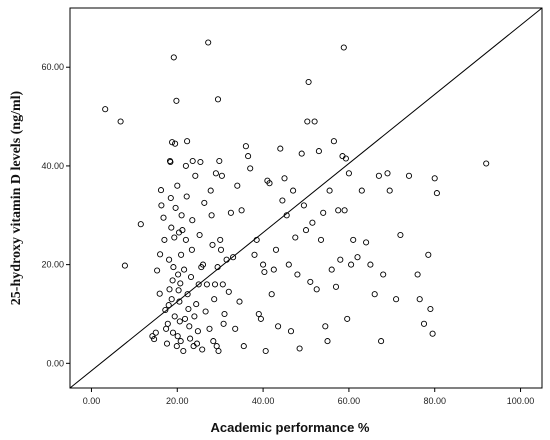 The height and width of the screenshot is (440, 550). Describe the element at coordinates (263, 401) in the screenshot. I see `x-tick-label: 40.00` at that location.